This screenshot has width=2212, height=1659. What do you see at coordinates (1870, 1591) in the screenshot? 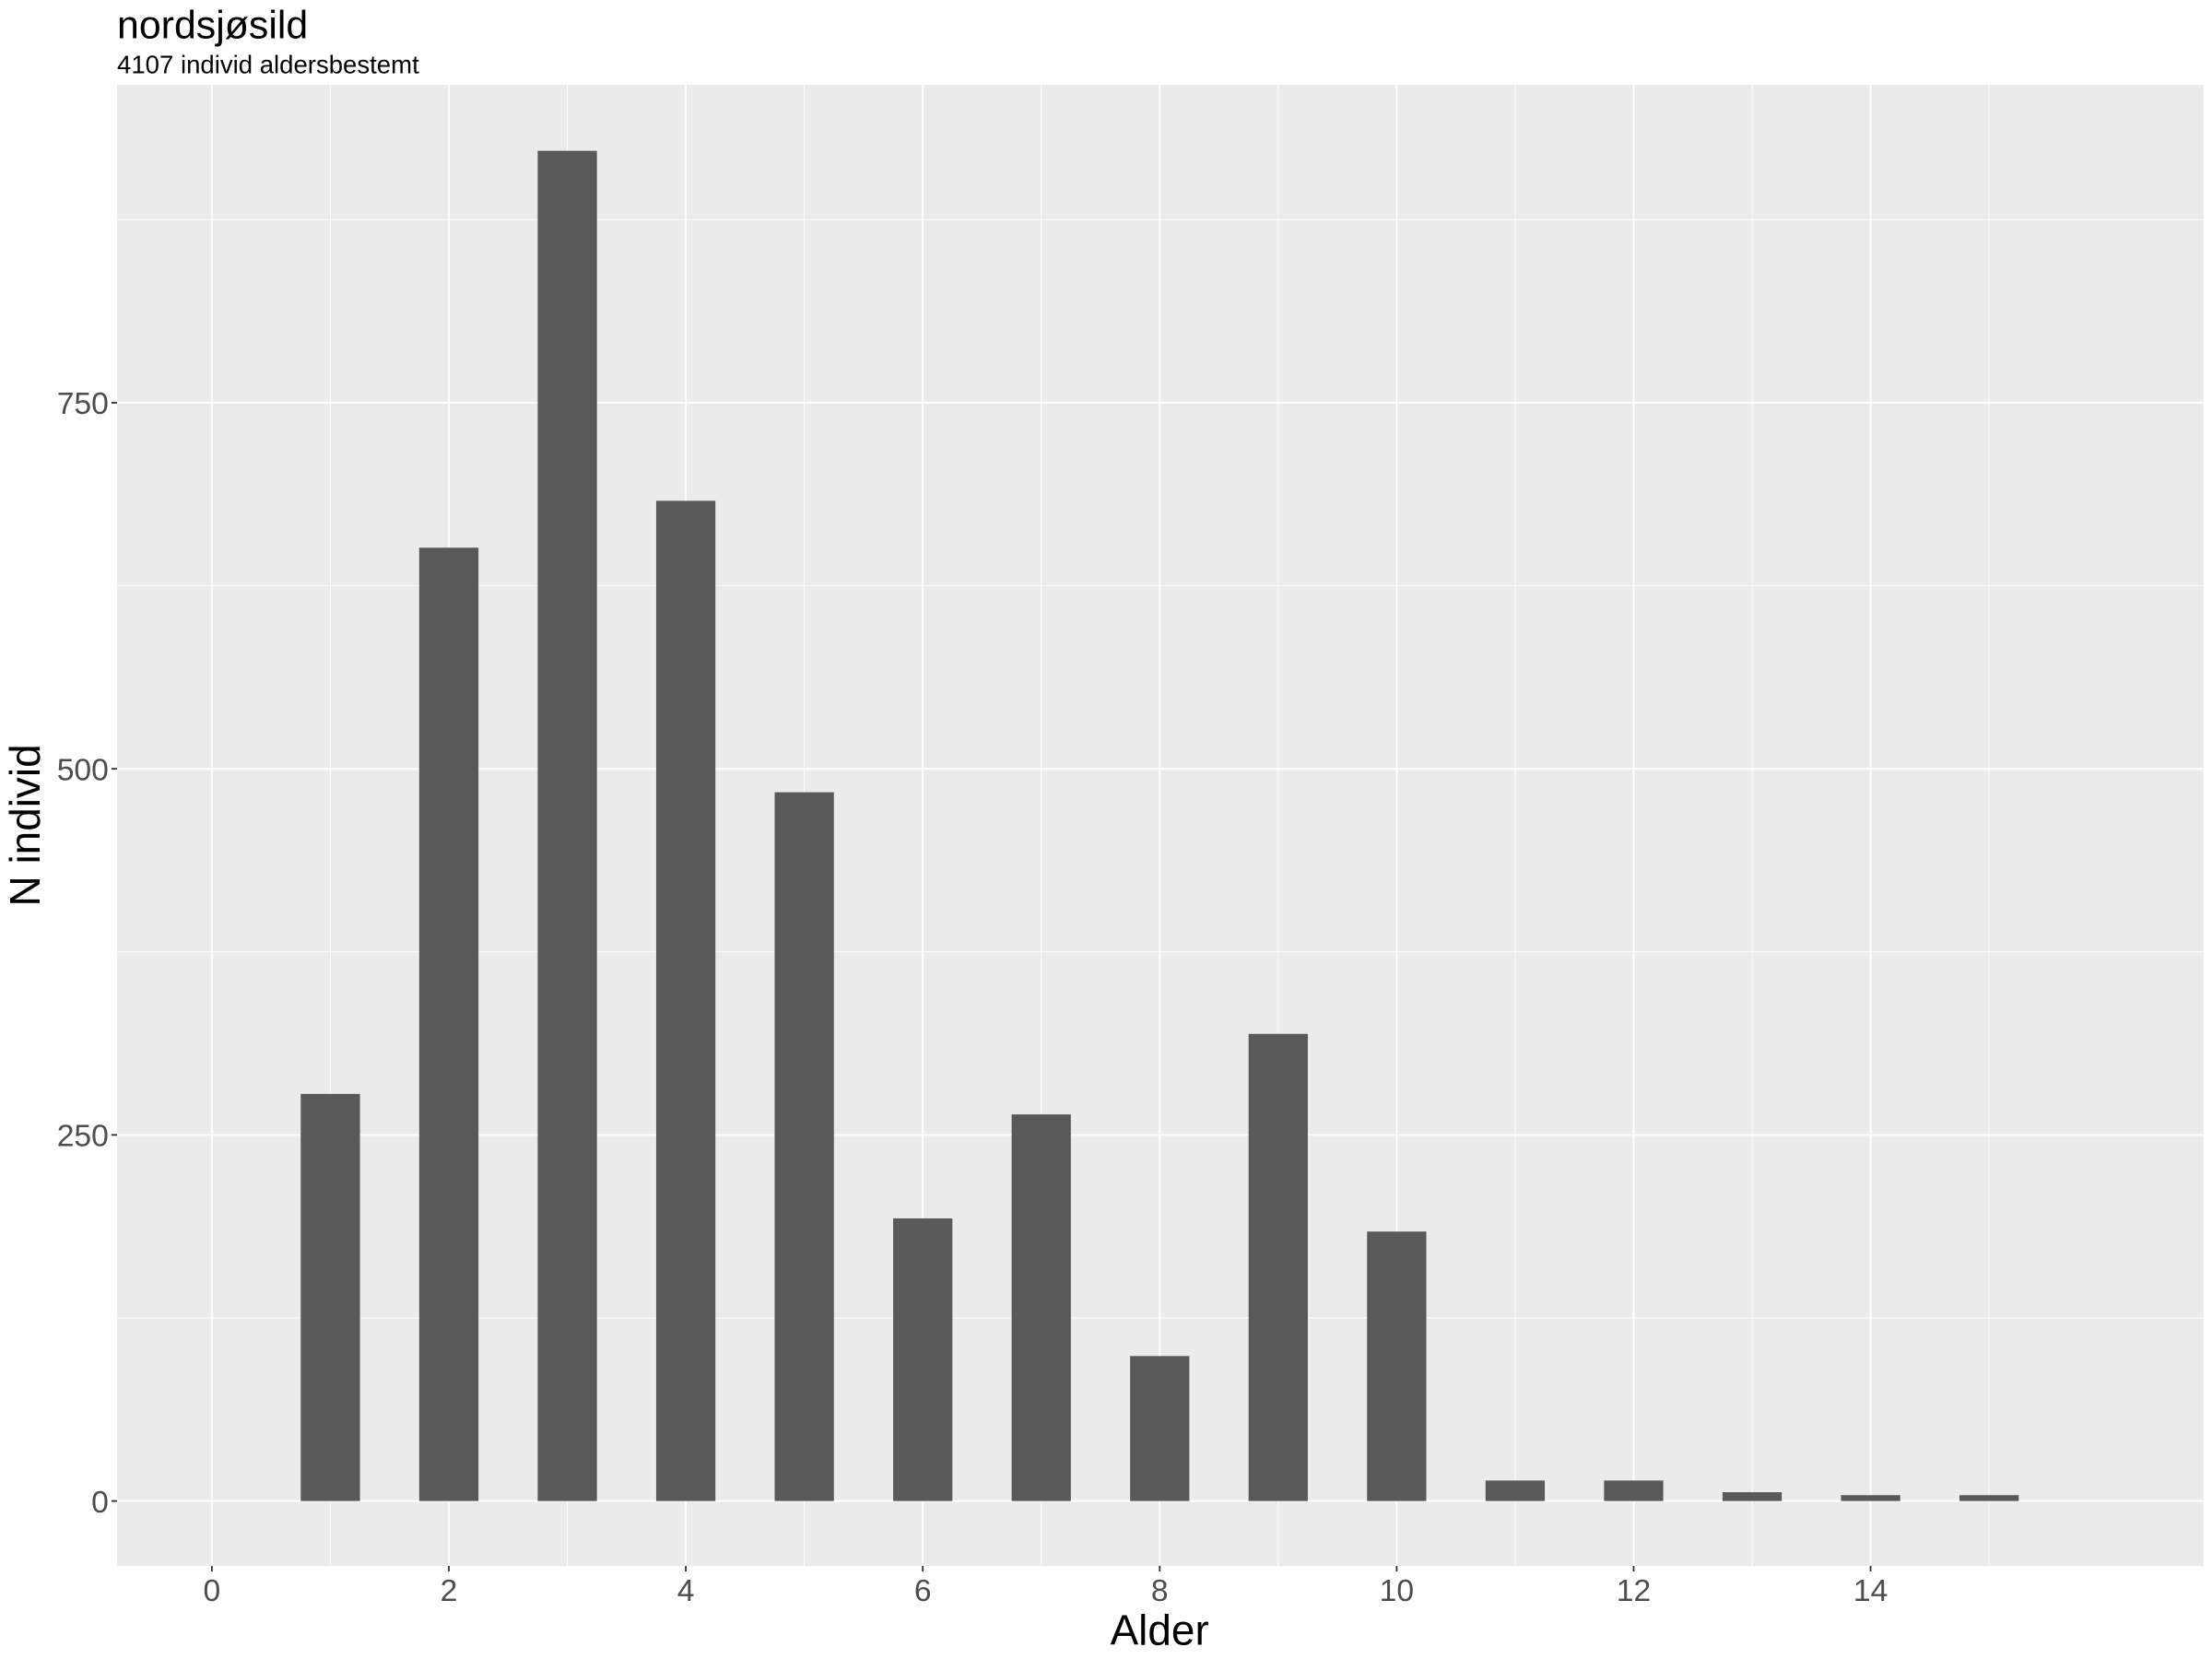
I see `x-tick-label: 14` at bounding box center [1870, 1591].